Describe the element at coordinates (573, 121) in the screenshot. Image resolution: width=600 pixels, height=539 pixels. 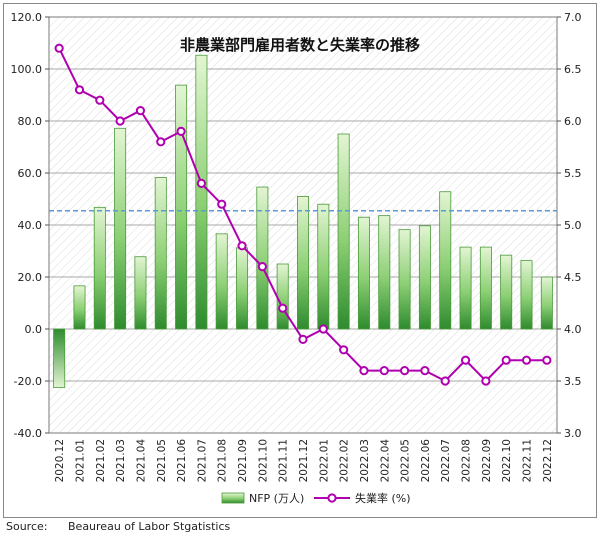
I see `right-axis-tick-label: 6.0` at that location.